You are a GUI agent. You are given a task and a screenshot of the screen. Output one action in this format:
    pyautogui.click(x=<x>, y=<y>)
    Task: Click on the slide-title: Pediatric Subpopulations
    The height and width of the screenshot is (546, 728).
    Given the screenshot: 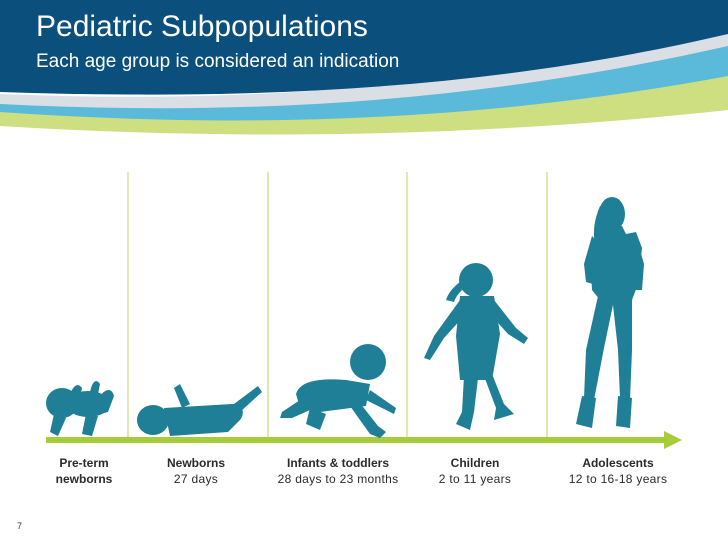 What is the action you would take?
    pyautogui.click(x=202, y=26)
    